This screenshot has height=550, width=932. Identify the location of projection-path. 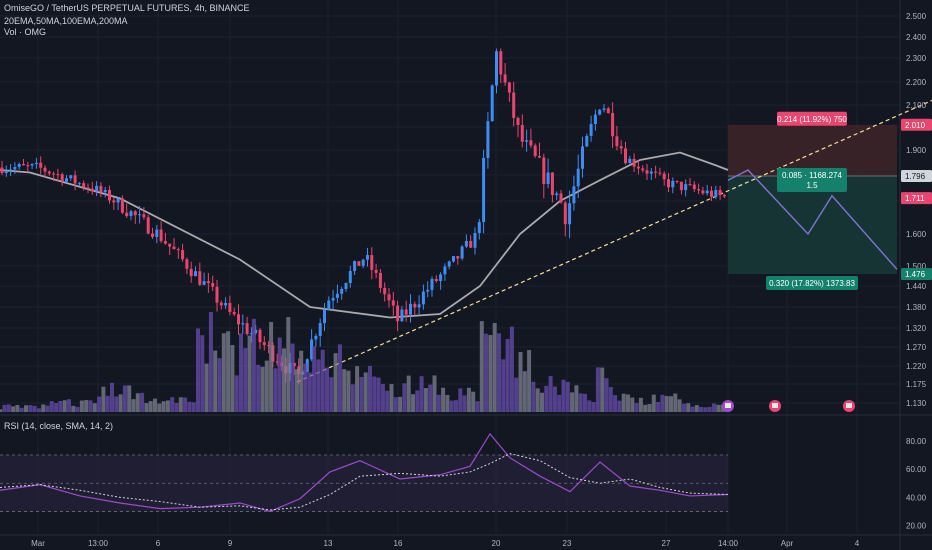
(812, 219).